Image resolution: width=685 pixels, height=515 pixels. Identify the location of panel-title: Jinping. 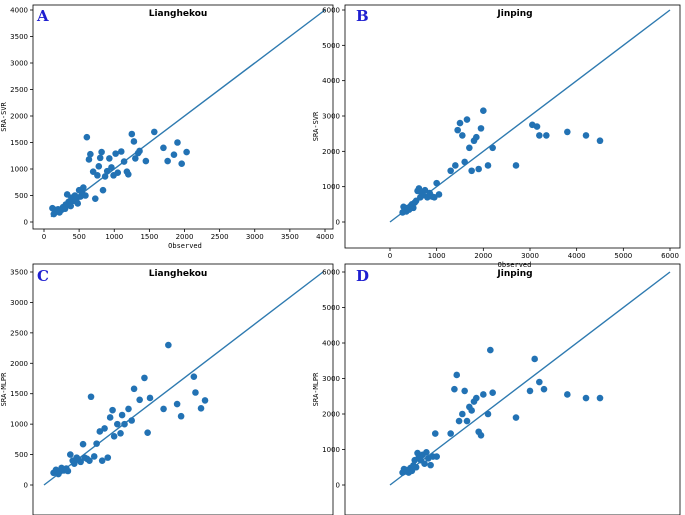
(514, 274).